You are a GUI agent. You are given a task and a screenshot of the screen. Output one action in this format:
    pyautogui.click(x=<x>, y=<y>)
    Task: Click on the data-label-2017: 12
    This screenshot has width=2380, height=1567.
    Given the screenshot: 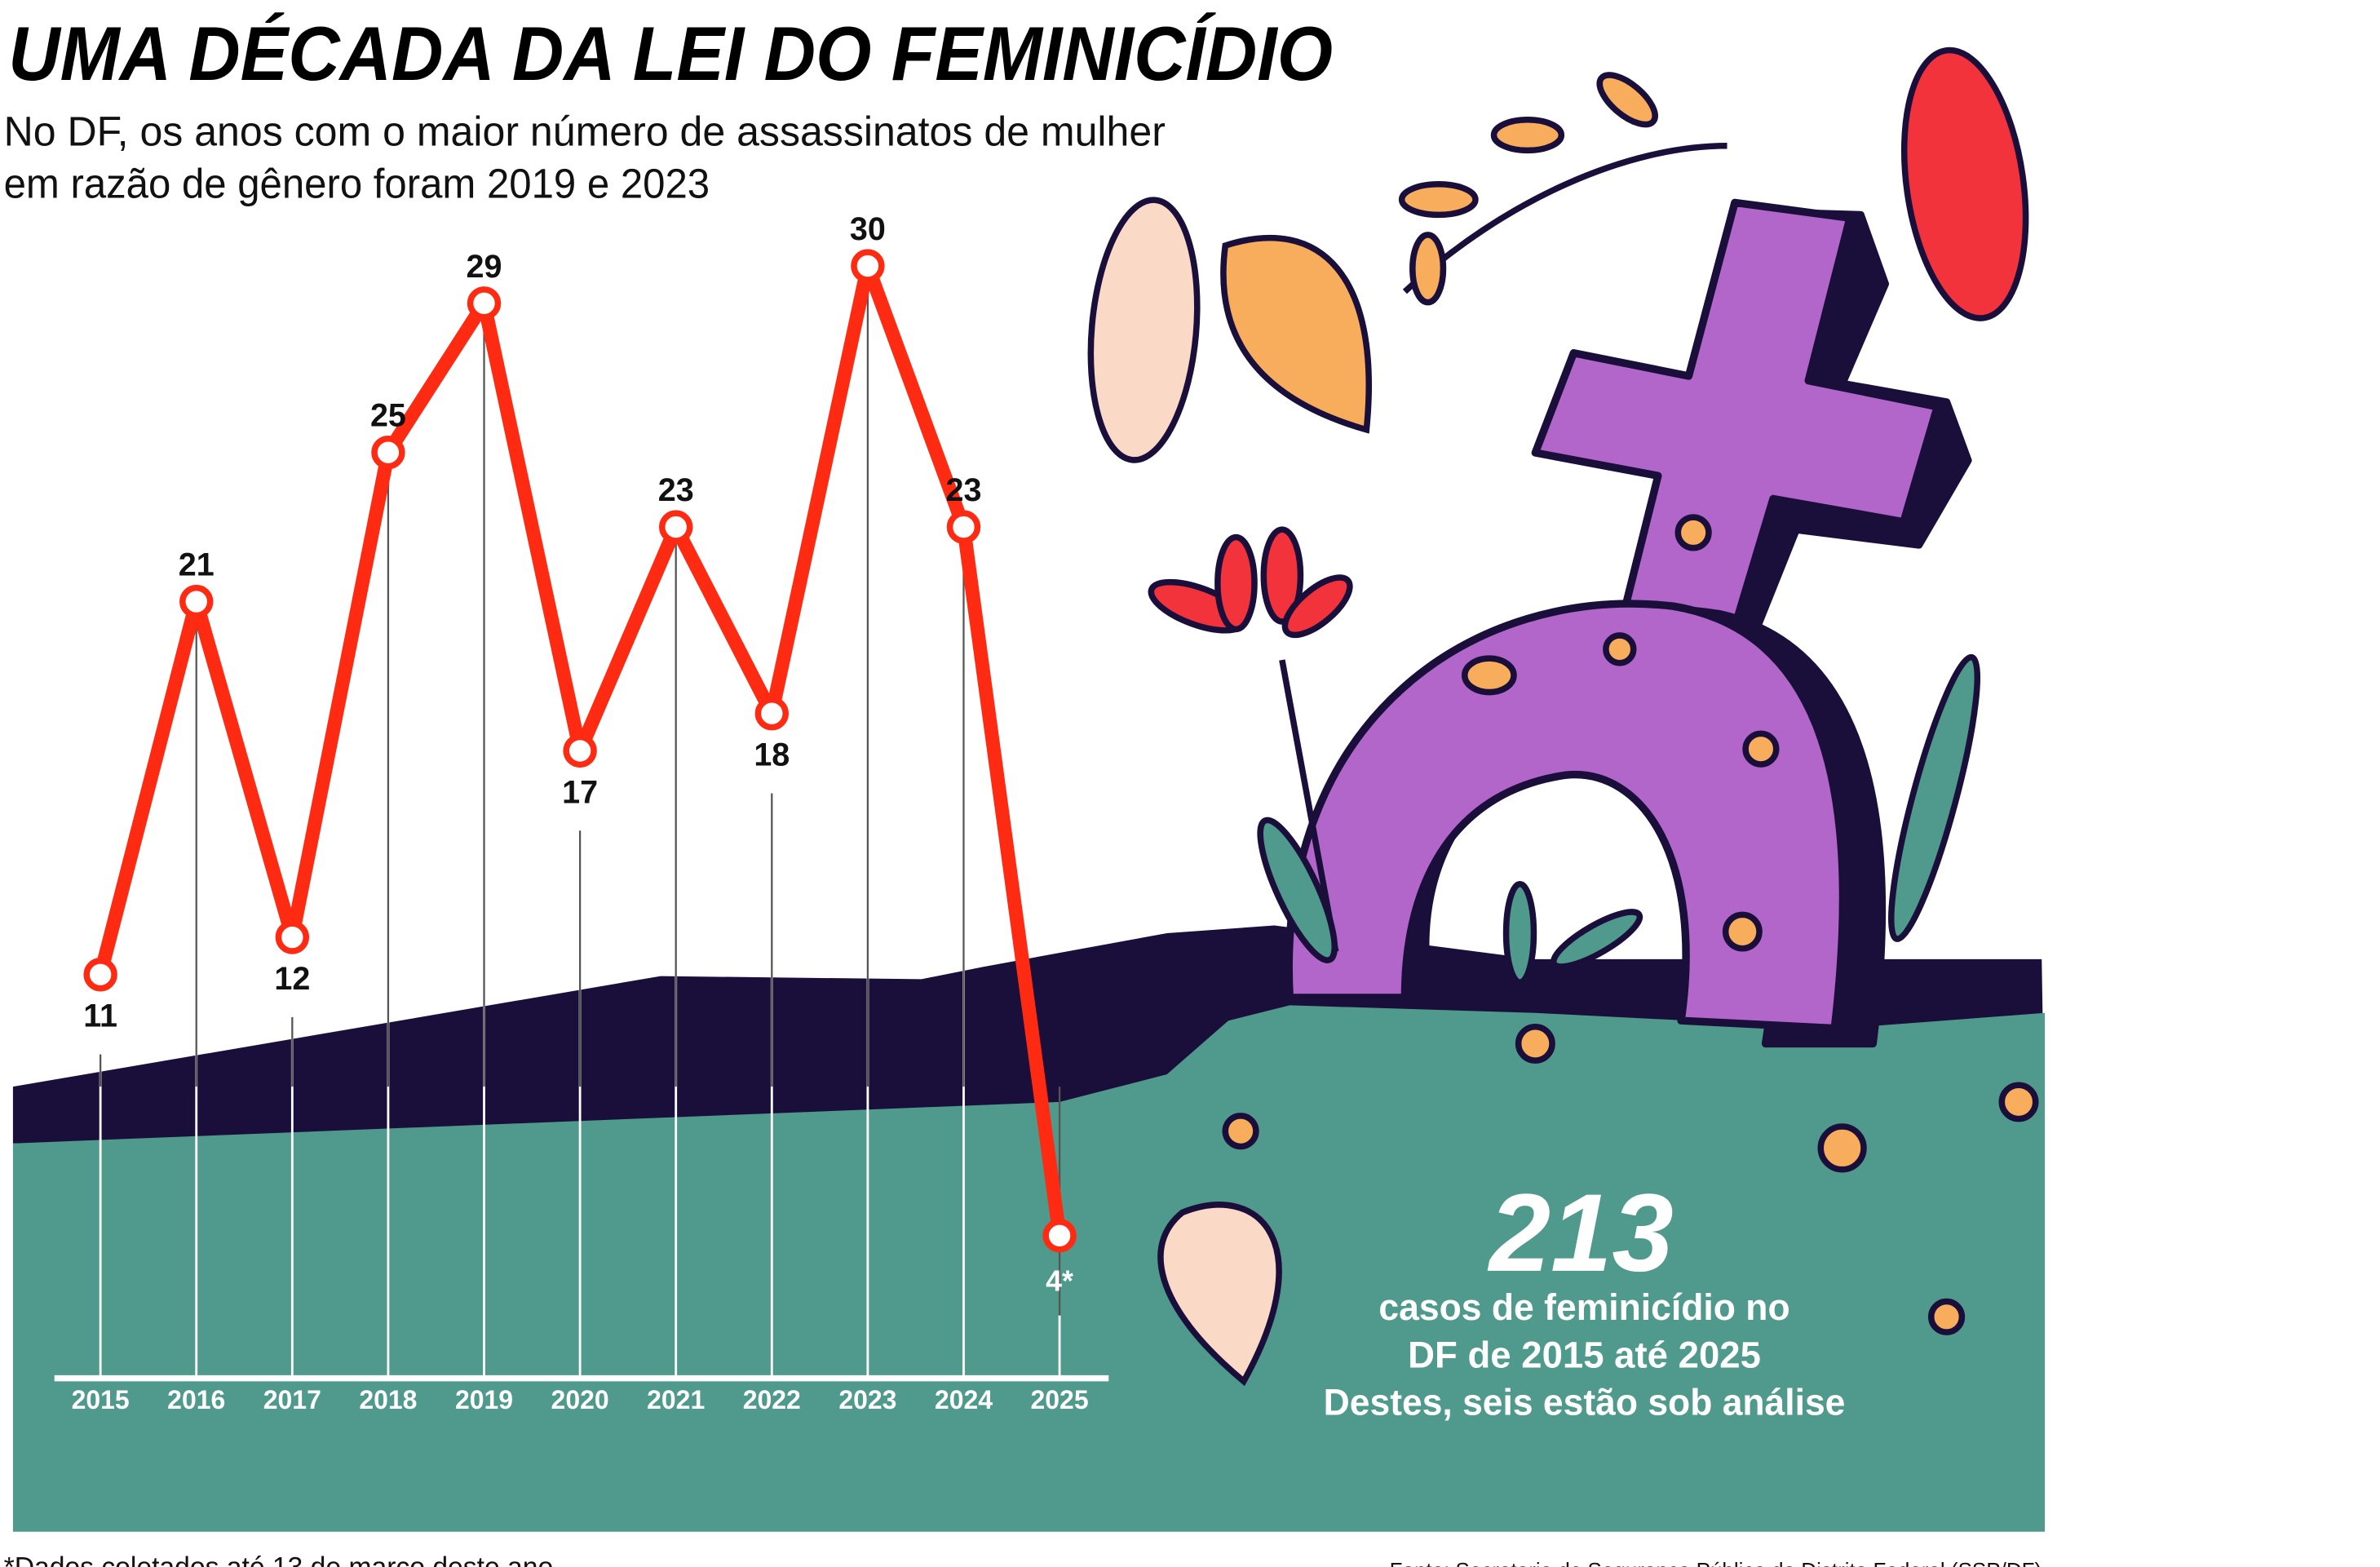 What is the action you would take?
    pyautogui.click(x=292, y=979)
    